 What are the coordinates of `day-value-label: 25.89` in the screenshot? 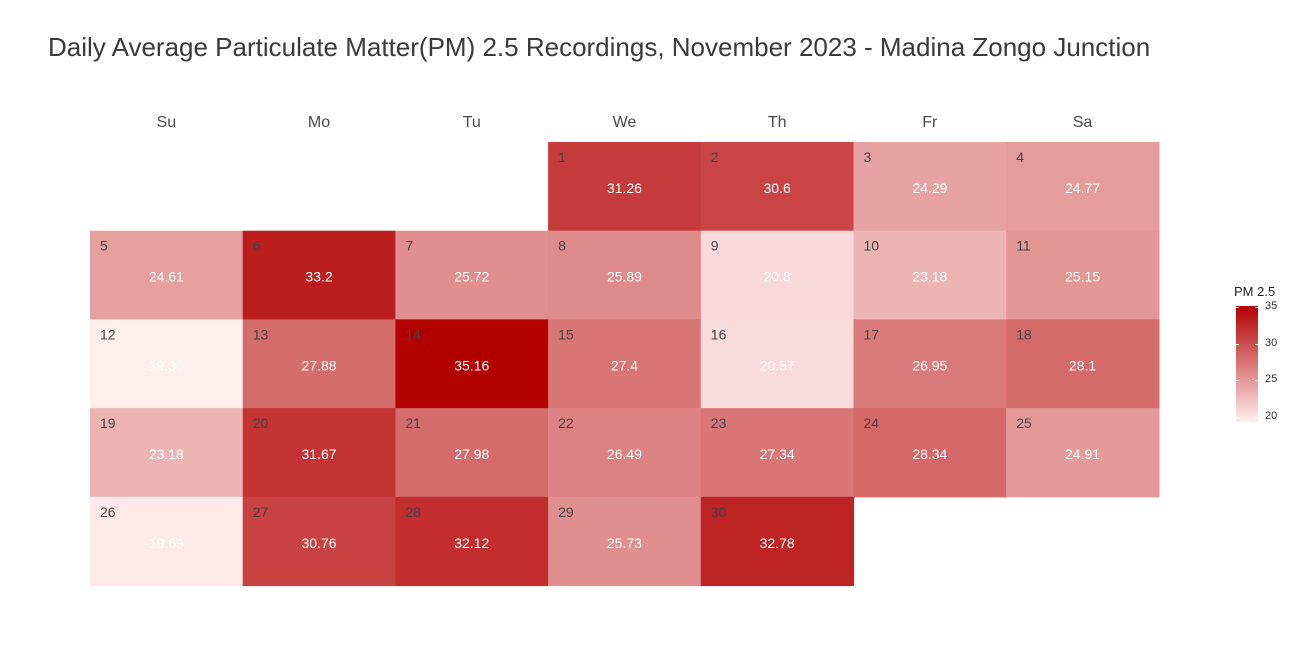 It's located at (624, 277).